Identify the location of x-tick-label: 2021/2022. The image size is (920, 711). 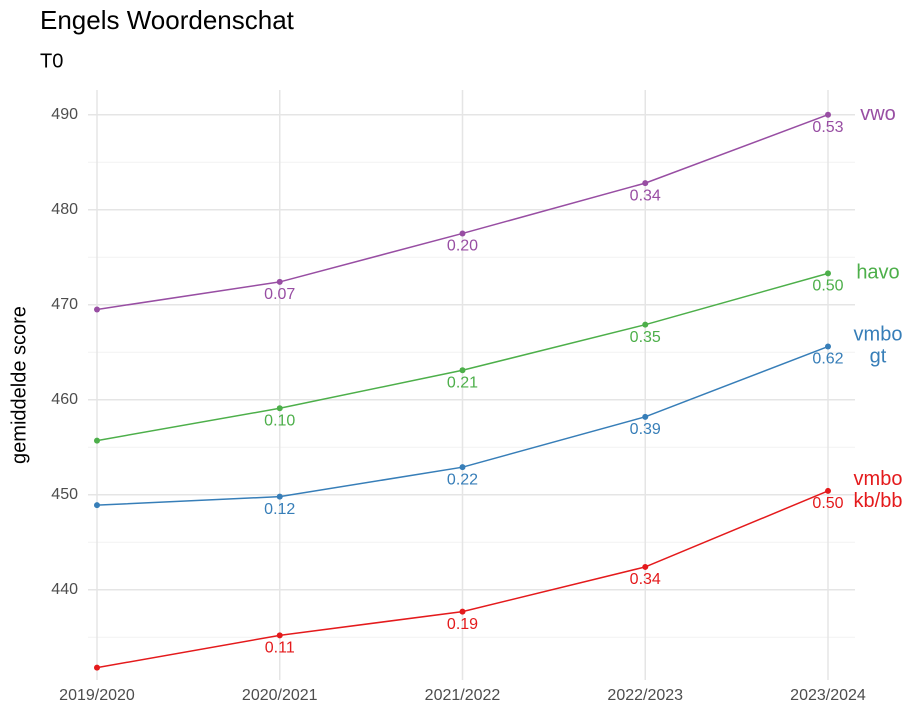
(463, 695).